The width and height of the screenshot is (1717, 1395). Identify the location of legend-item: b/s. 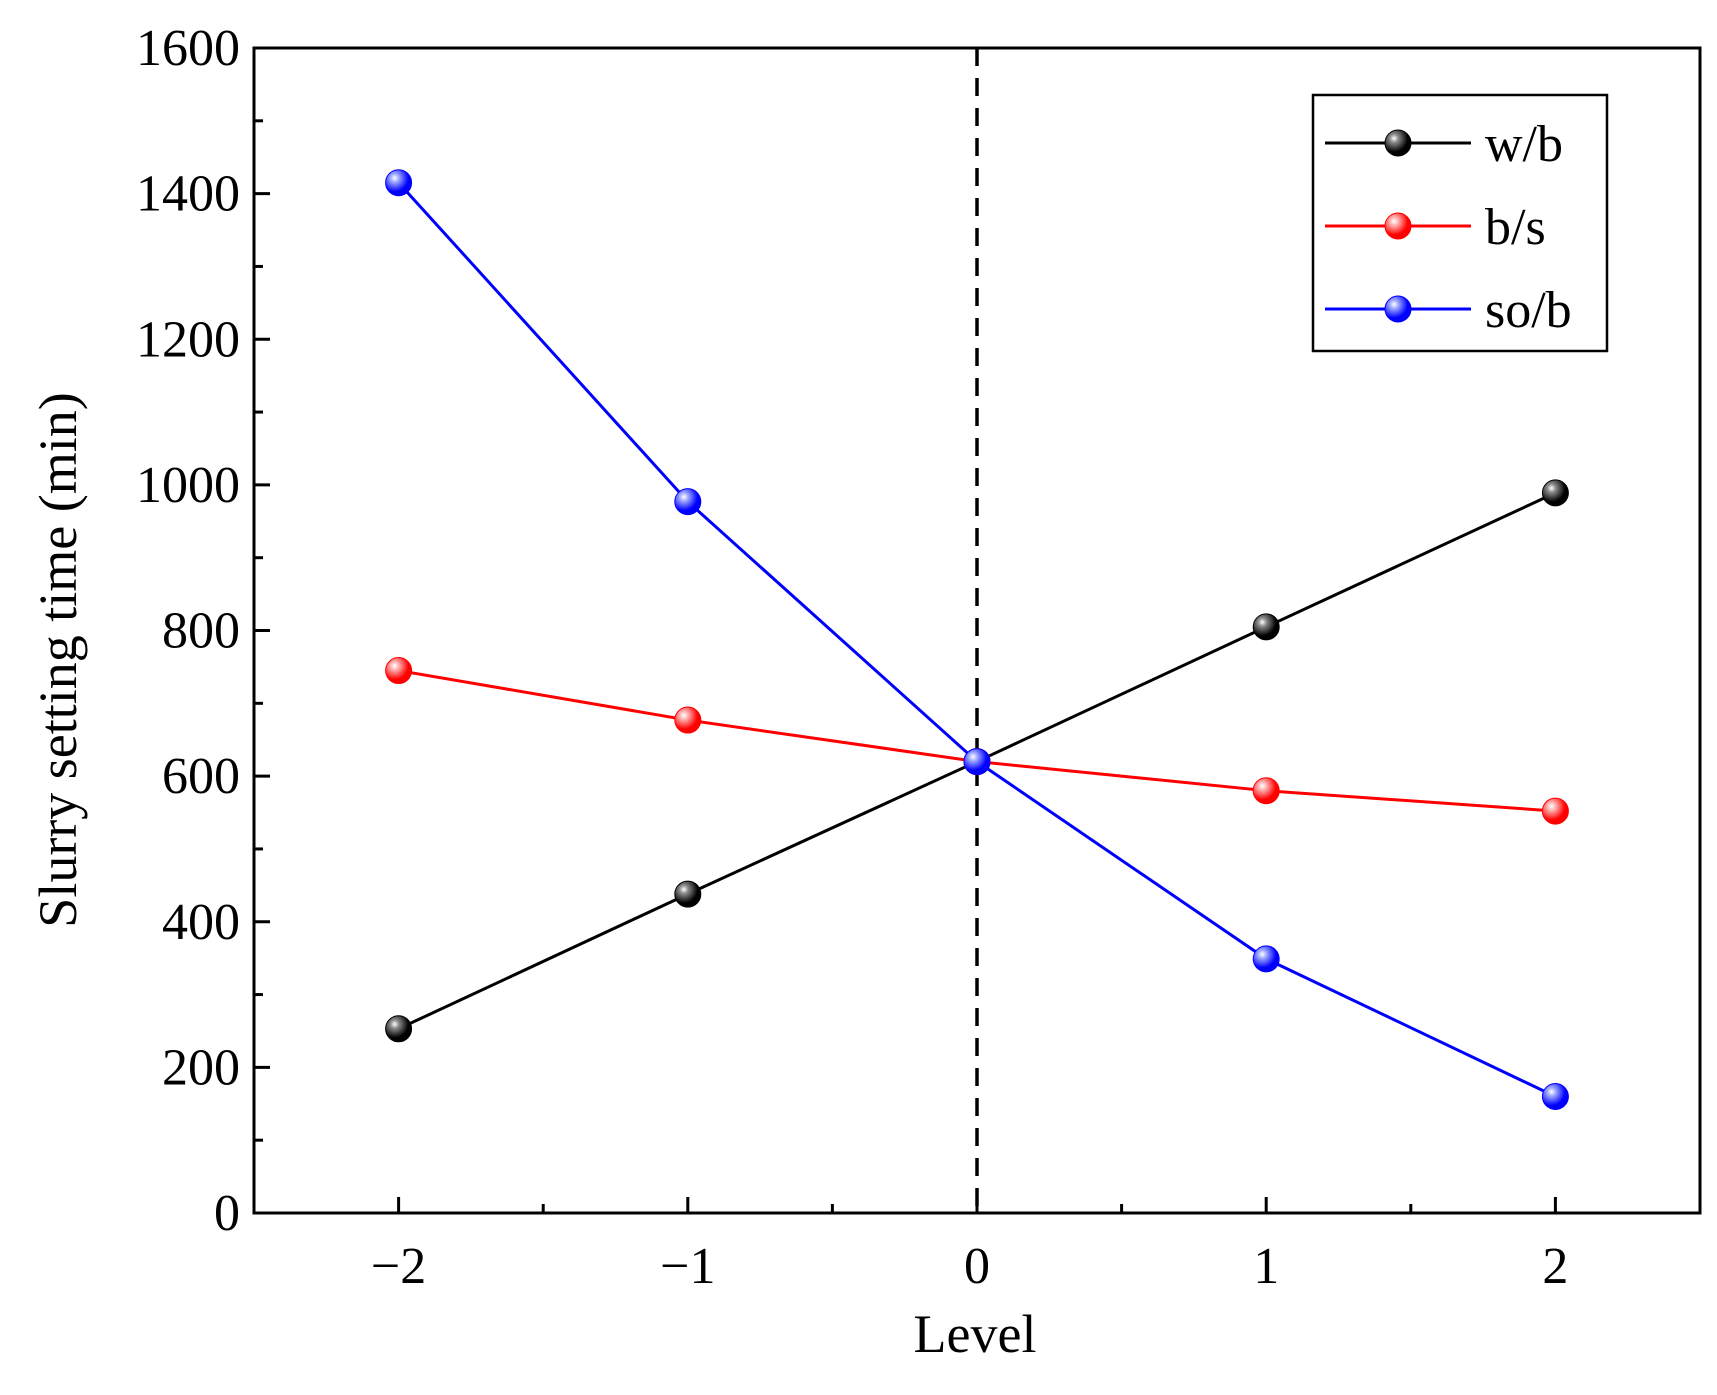
(1435, 227).